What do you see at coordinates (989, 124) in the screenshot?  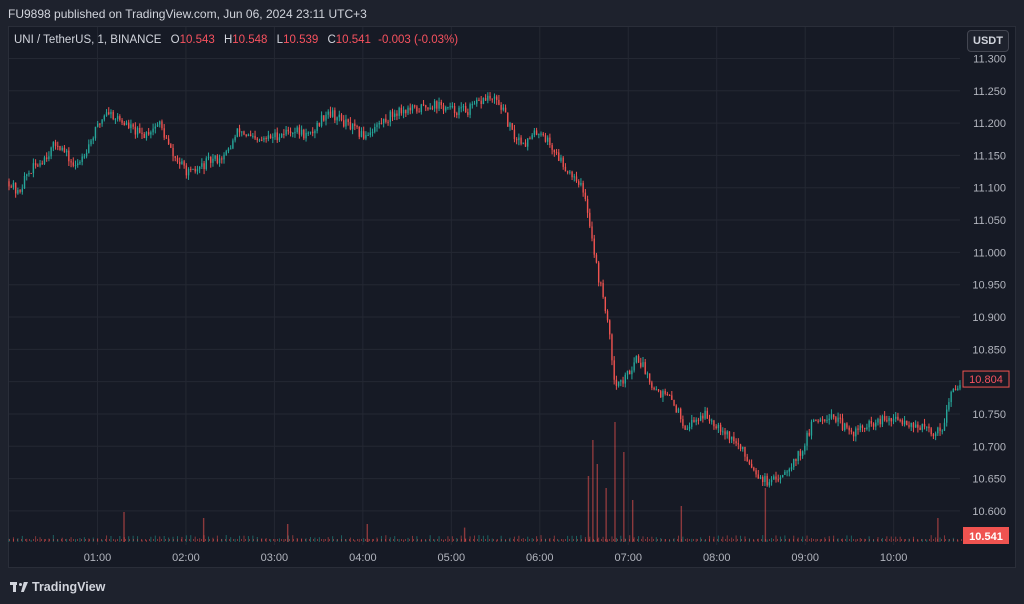 I see `y-tick-label: 11.200` at bounding box center [989, 124].